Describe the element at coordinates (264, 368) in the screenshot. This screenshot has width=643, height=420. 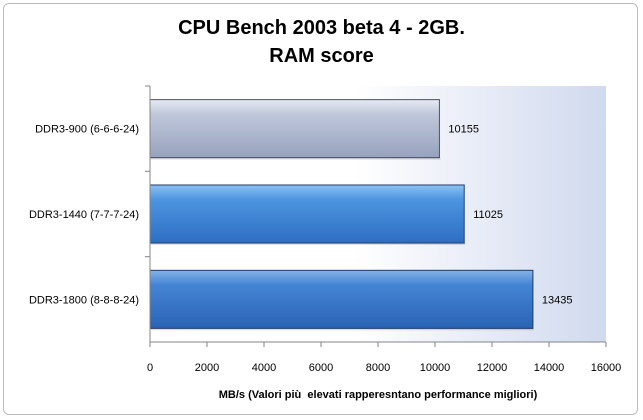
I see `x-tick-label-4000: 4000` at that location.